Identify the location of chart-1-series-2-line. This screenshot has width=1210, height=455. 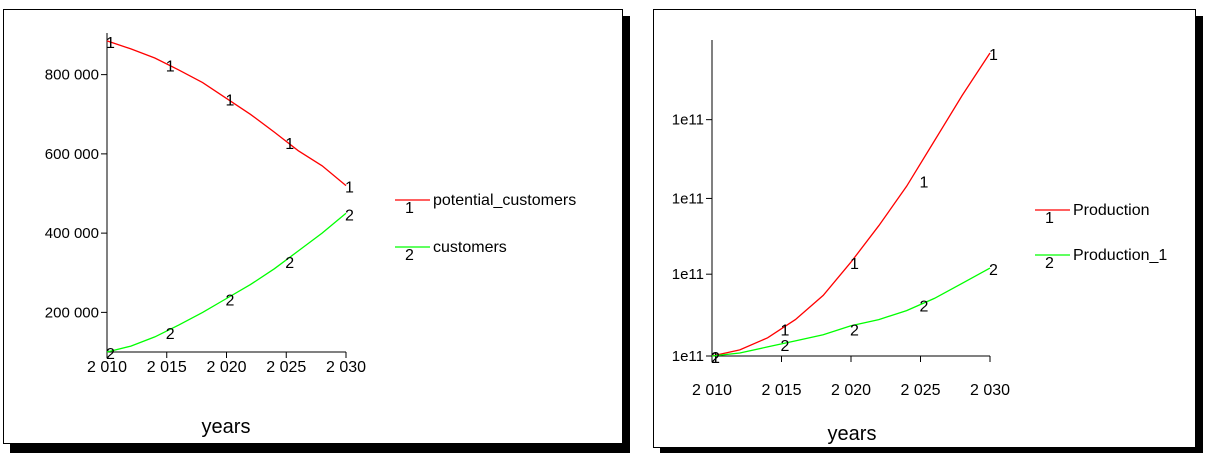
(226, 282).